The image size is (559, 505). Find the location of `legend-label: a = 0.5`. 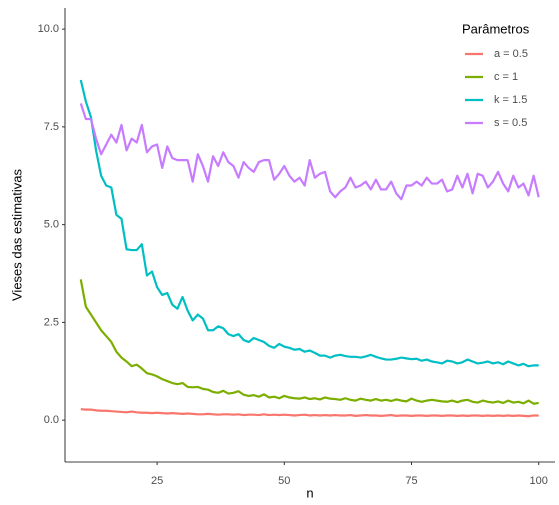

legend-label: a = 0.5 is located at coordinates (511, 54).